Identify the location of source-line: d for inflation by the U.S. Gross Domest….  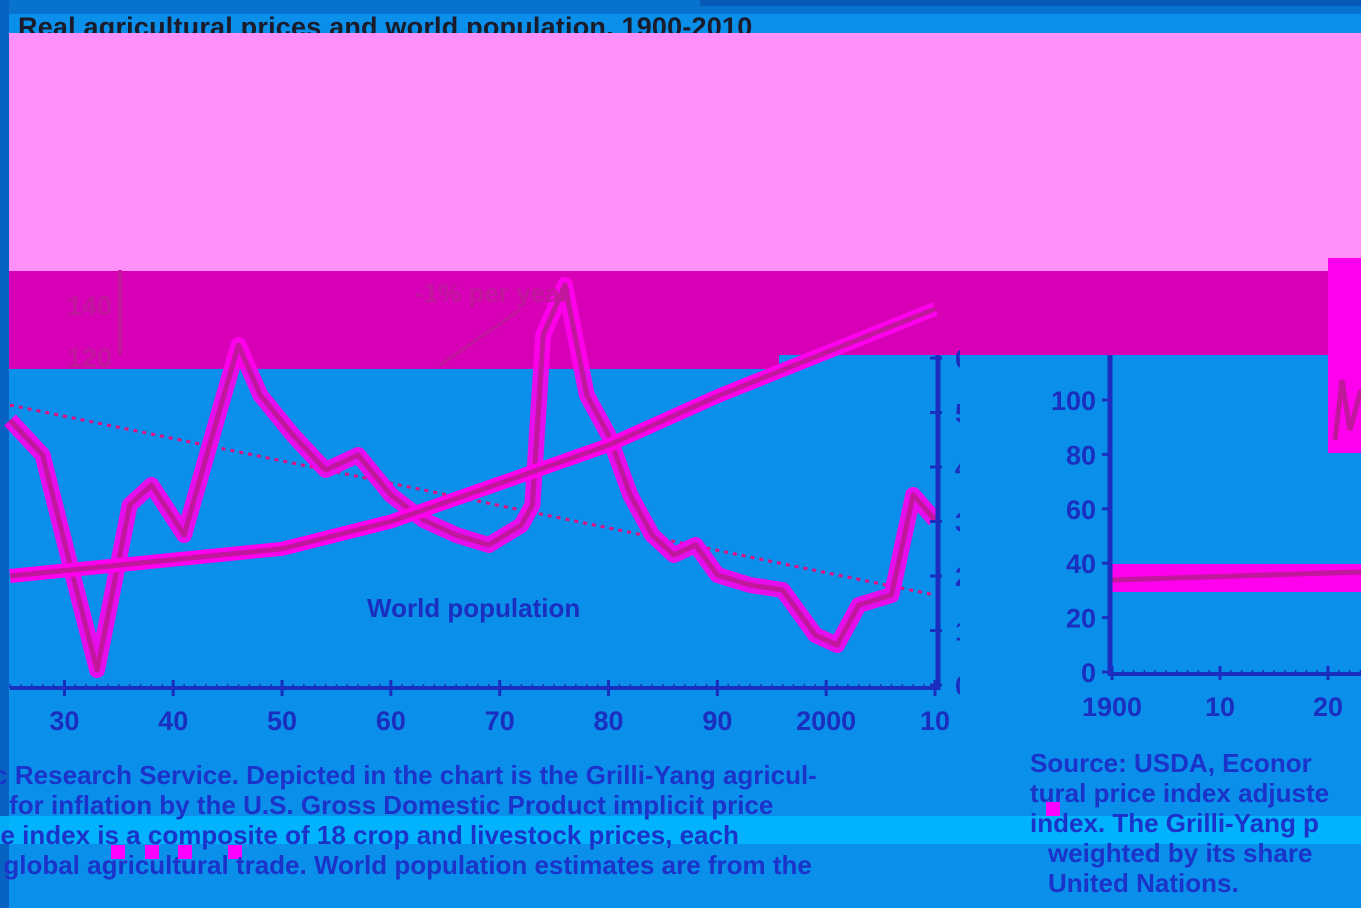
(387, 805).